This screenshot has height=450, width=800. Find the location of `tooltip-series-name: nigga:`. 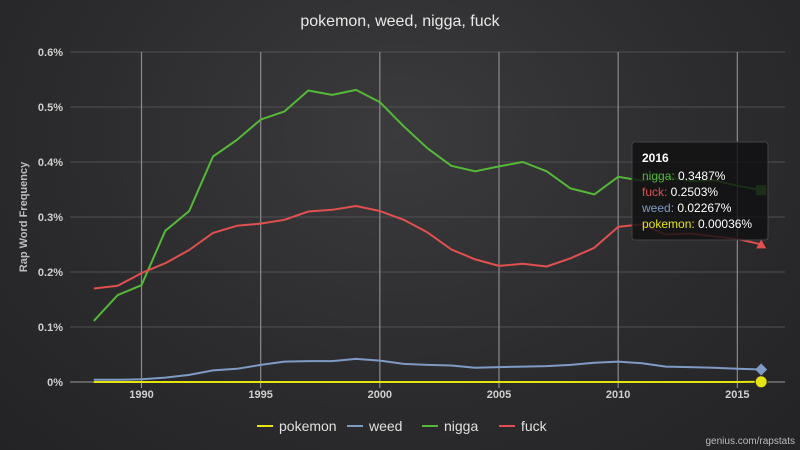

tooltip-series-name: nigga: is located at coordinates (658, 176).